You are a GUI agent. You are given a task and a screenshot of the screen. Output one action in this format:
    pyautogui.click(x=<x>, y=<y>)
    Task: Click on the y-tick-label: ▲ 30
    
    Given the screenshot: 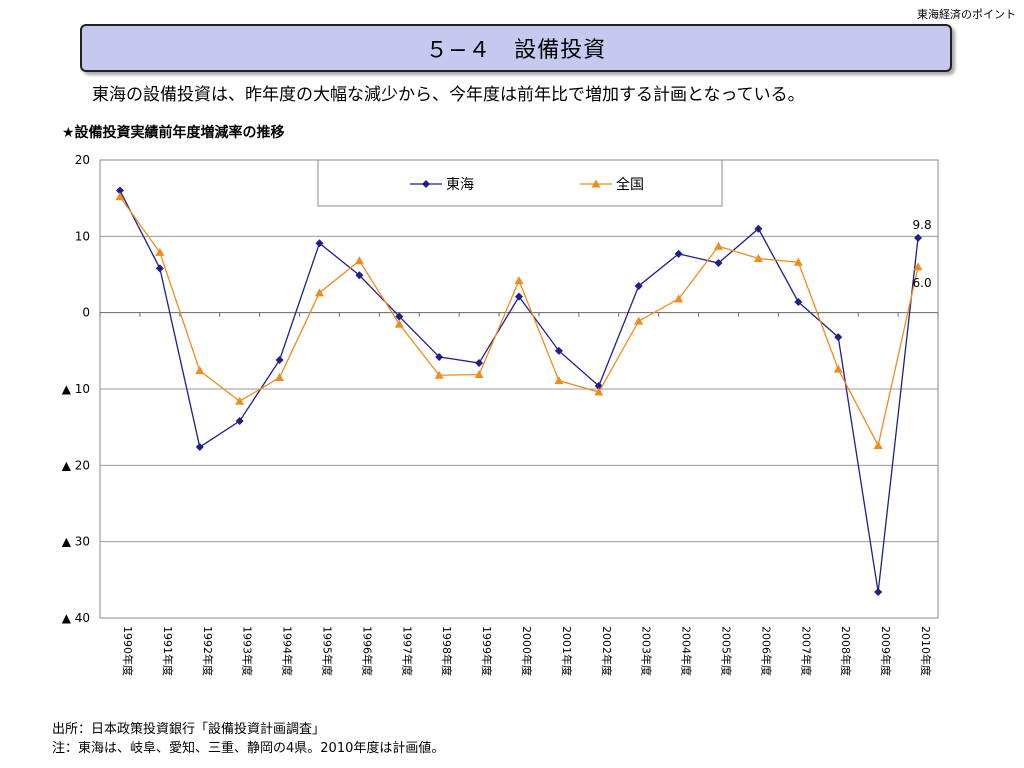 What is the action you would take?
    pyautogui.click(x=76, y=542)
    